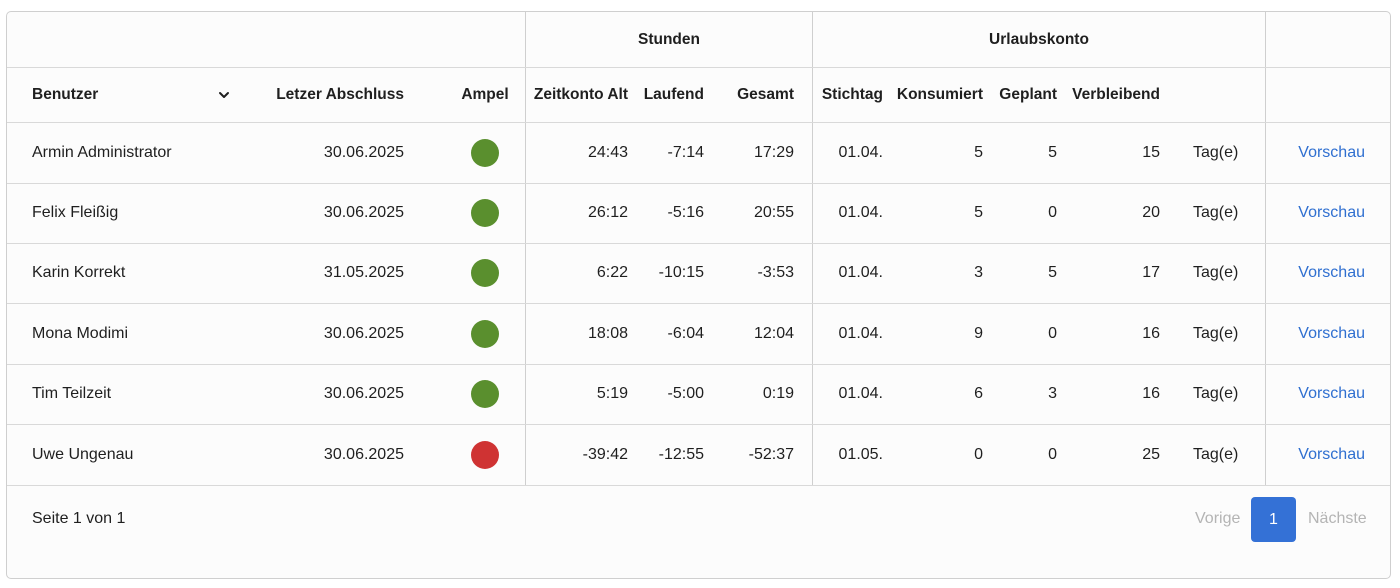  Describe the element at coordinates (224, 95) in the screenshot. I see `chevron-down-icon` at that location.